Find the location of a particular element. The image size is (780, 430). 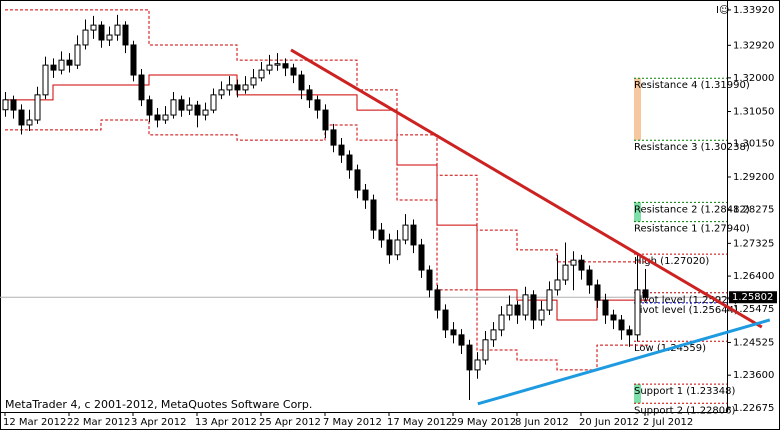

corner-tag: I☺ is located at coordinates (722, 10).